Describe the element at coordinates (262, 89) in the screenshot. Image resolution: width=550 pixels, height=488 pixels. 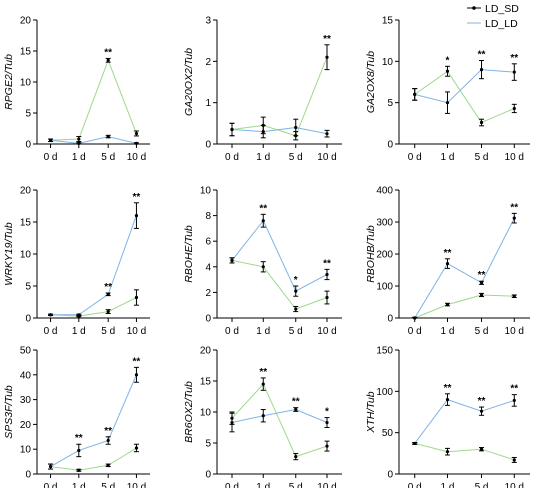
I see `chart-panel-2: 0 1 2 3 0 d 1 d 5 d 10 d GA20OX2/Tub **` at that location.